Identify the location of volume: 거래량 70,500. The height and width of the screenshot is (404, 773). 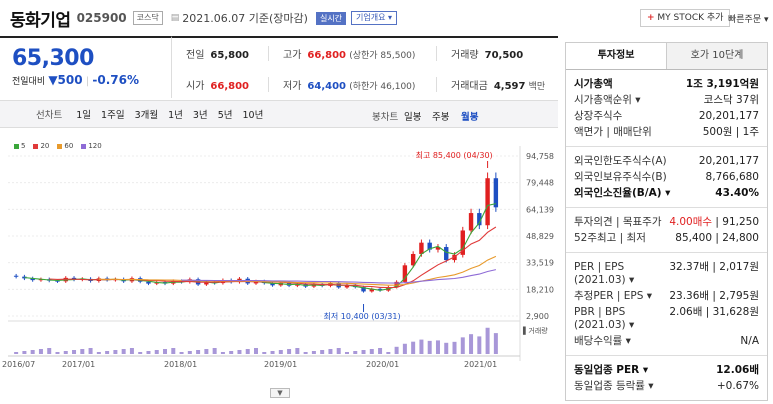
(479, 53).